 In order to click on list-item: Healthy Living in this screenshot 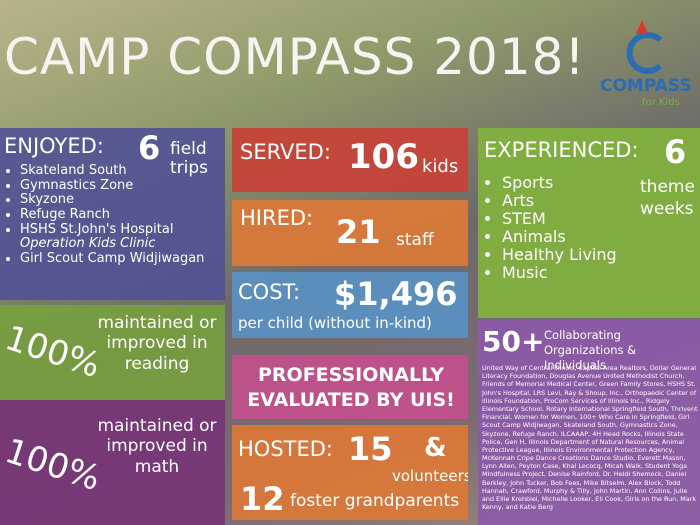, I will do `click(559, 255)`.